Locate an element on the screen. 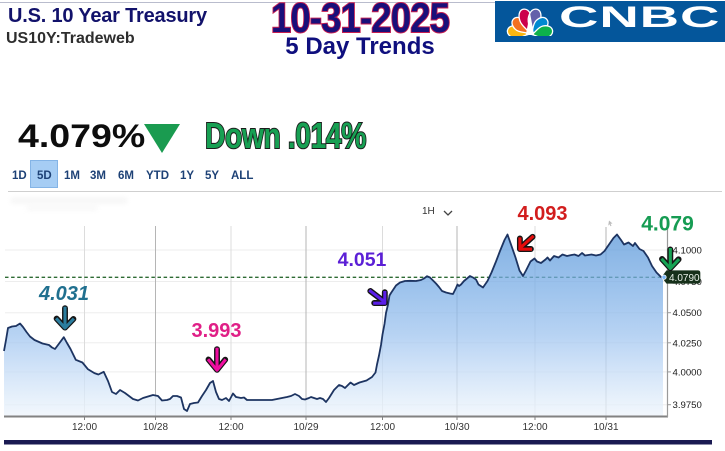 Image resolution: width=725 pixels, height=451 pixels. svg-text: 10/30 is located at coordinates (456, 427).